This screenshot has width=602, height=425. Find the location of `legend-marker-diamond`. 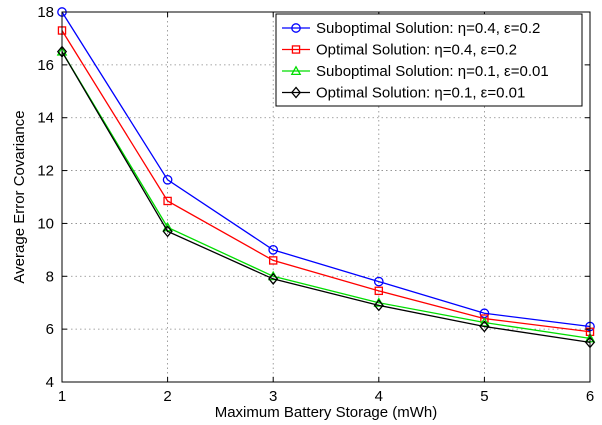

legend-marker-diamond is located at coordinates (296, 92).